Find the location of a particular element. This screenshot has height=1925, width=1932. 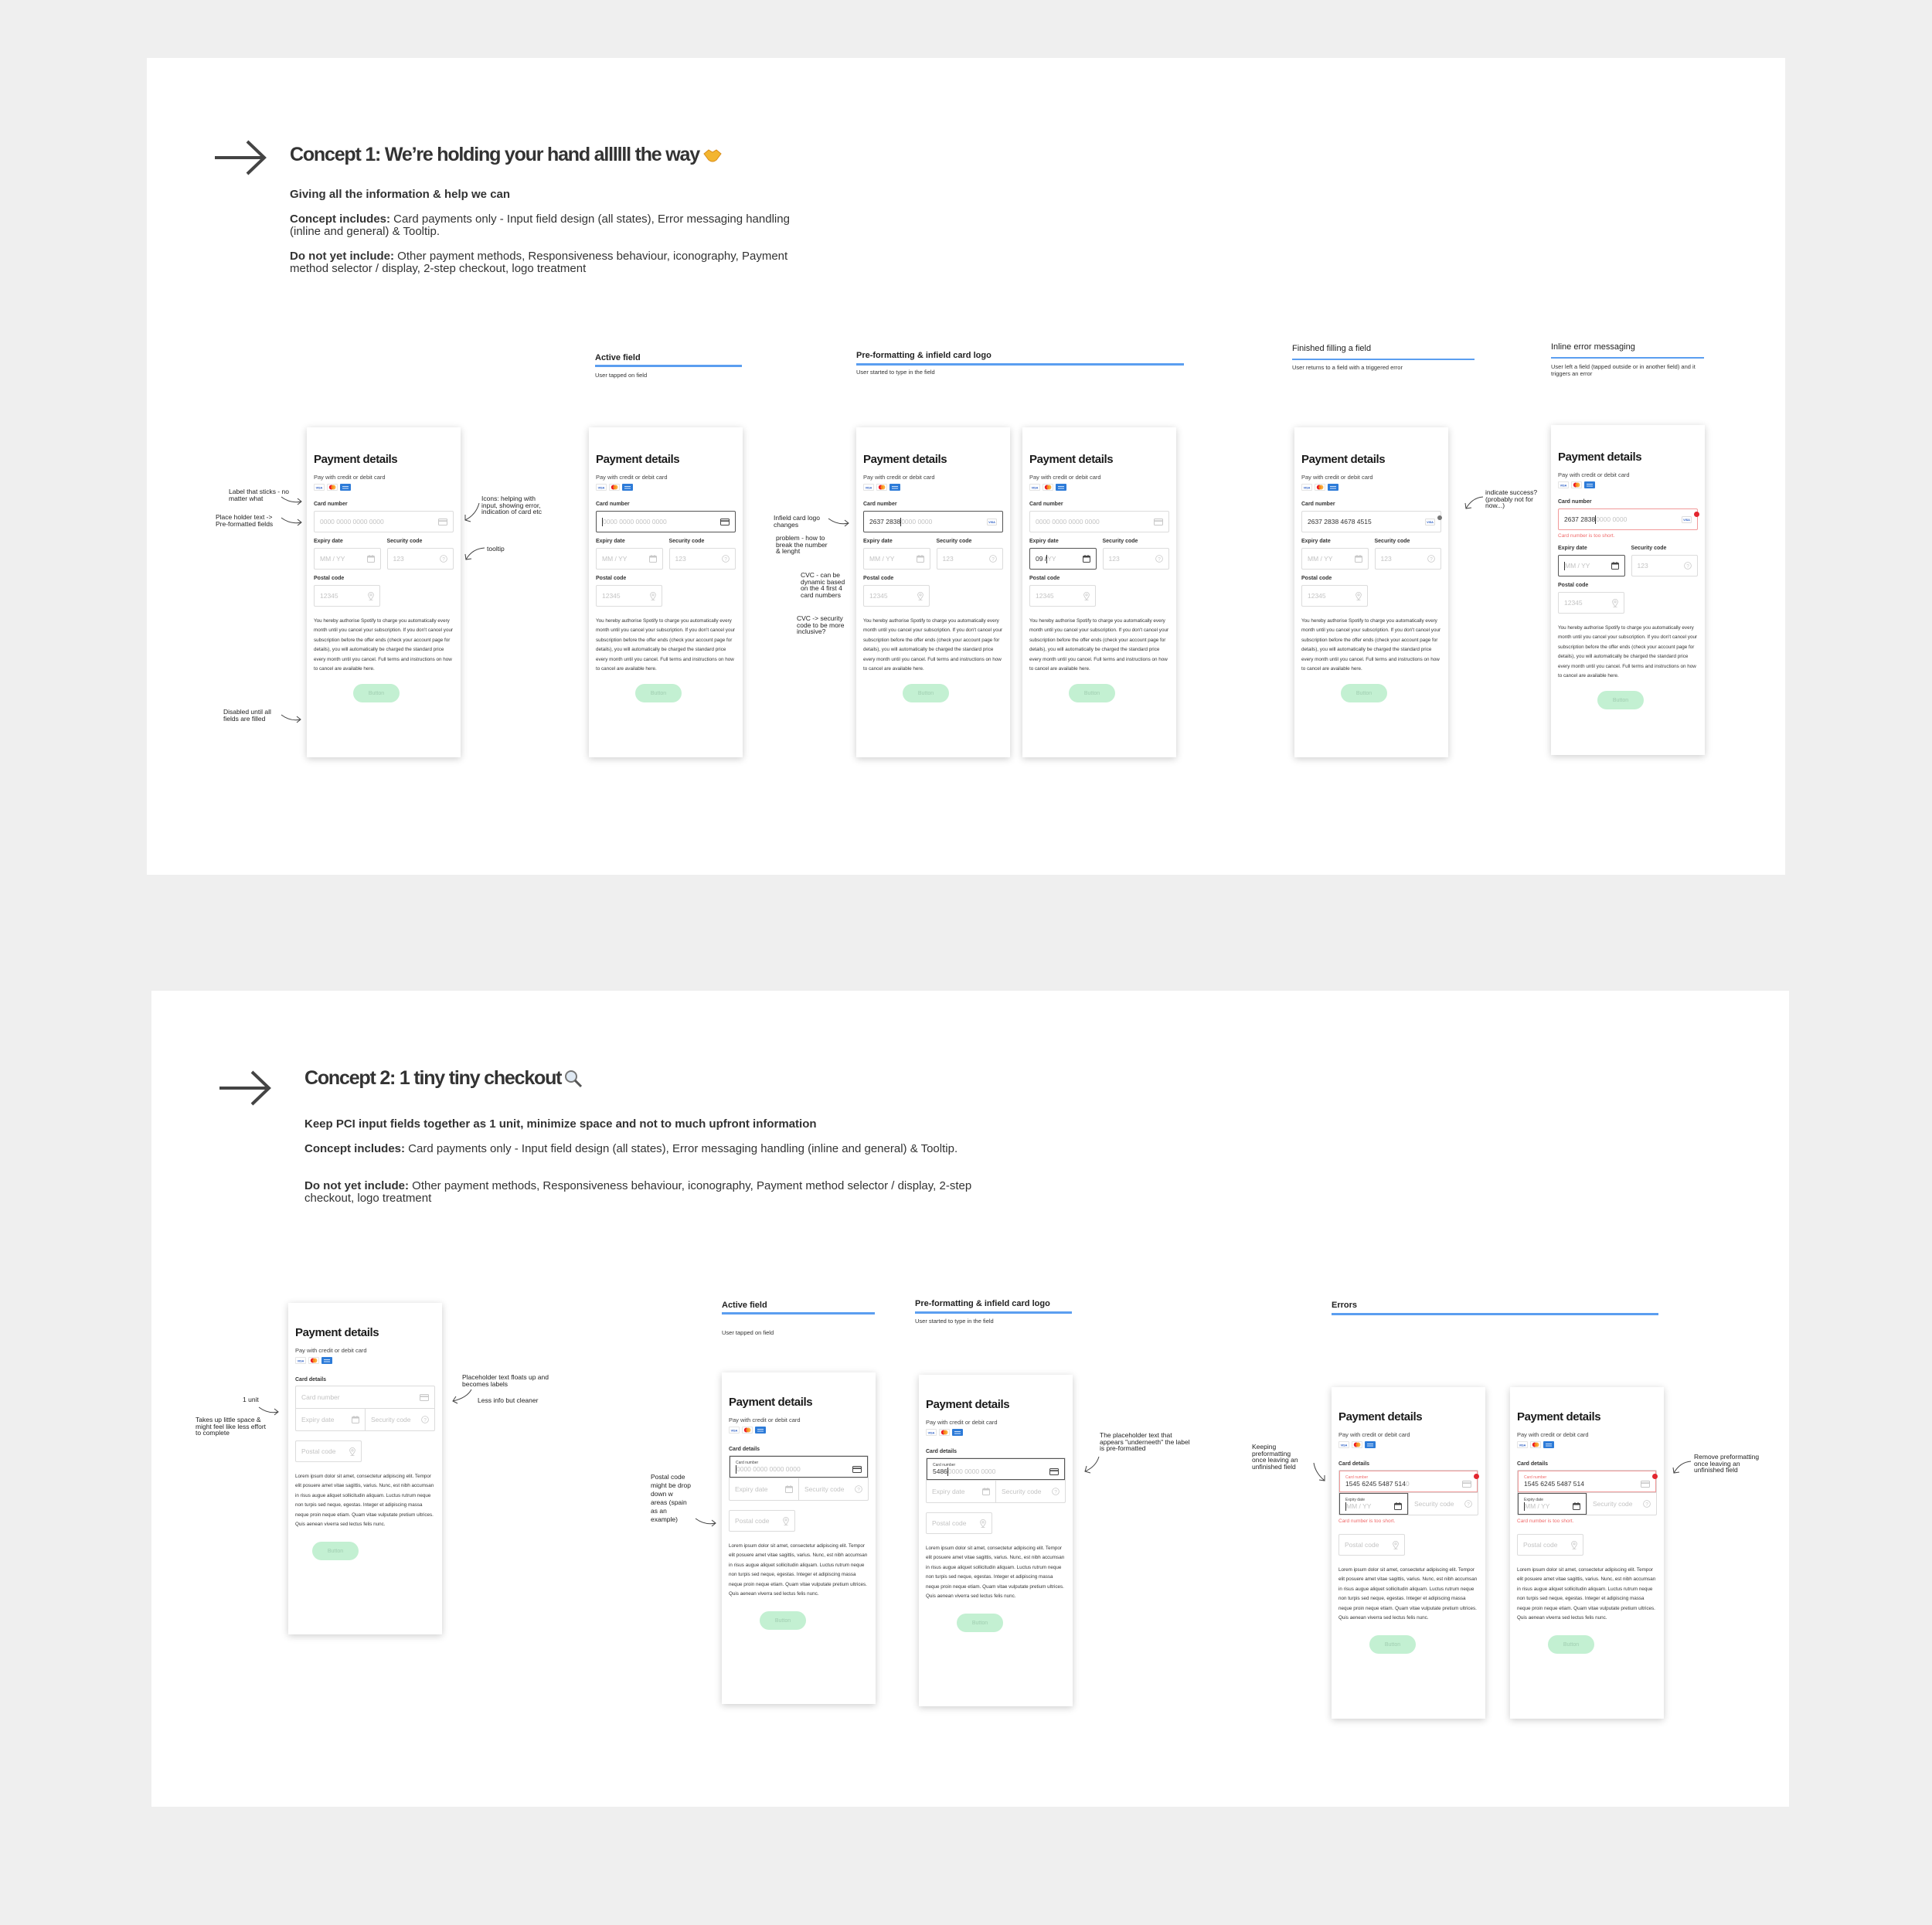

card-number-input: Card number 0000 0000 0000 0000 is located at coordinates (799, 1467).